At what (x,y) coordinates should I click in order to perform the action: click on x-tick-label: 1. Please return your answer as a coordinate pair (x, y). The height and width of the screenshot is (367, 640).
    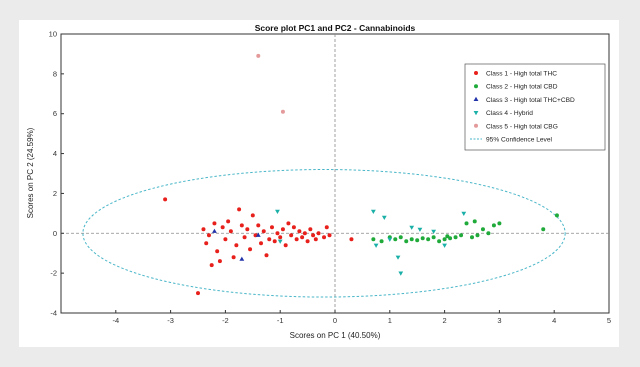
    Looking at the image, I should click on (390, 320).